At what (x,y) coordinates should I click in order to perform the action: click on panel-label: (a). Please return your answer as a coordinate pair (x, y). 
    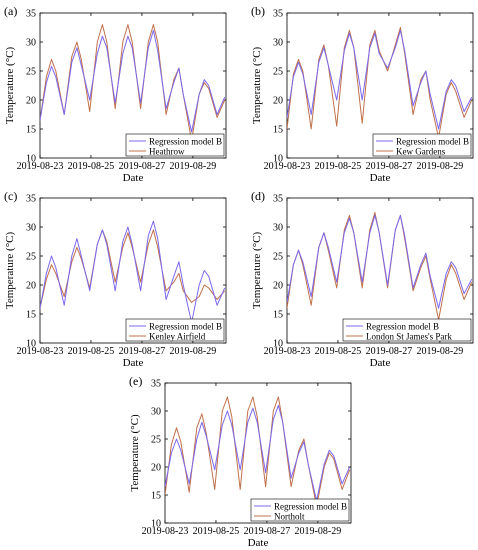
    Looking at the image, I should click on (10, 11).